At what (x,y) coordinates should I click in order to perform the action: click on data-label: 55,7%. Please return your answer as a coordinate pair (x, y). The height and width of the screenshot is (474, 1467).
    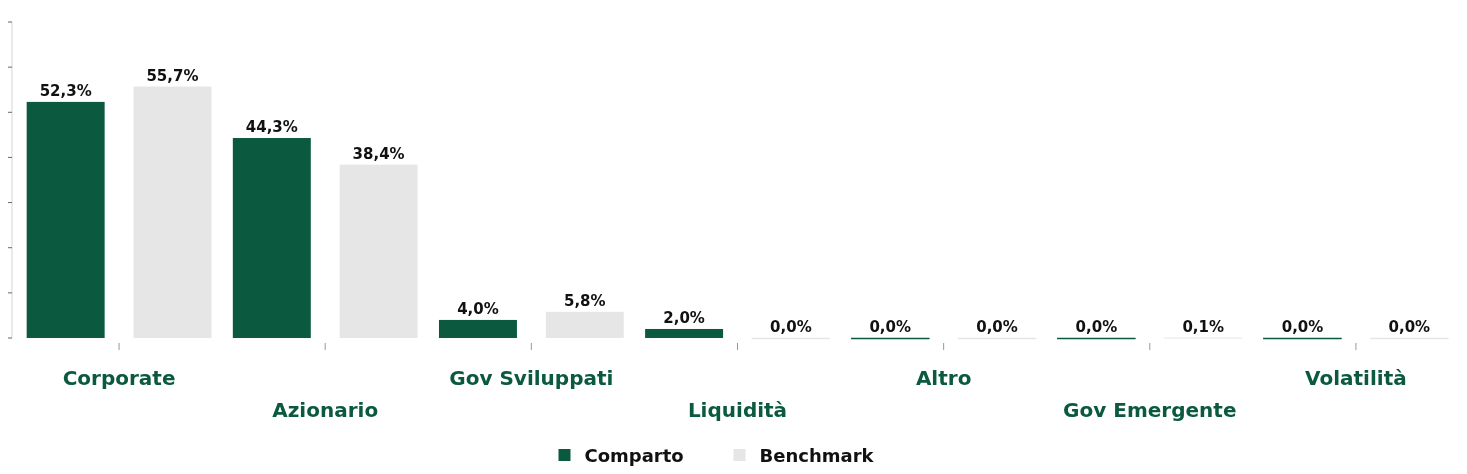
    Looking at the image, I should click on (172, 75).